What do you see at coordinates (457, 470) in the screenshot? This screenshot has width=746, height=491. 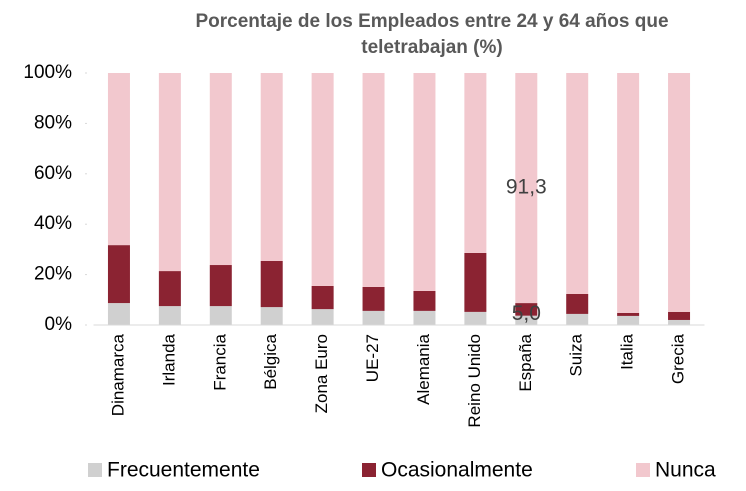 I see `legend-label: Ocasionalmente` at bounding box center [457, 470].